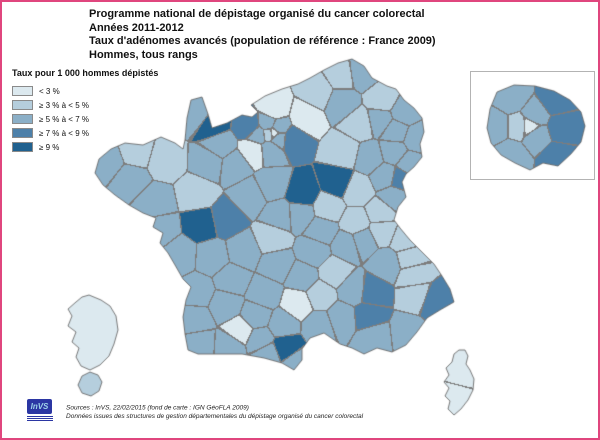 This screenshot has height=440, width=600. What do you see at coordinates (85, 147) in the screenshot?
I see `legend-item: ≥ 9 %` at bounding box center [85, 147].